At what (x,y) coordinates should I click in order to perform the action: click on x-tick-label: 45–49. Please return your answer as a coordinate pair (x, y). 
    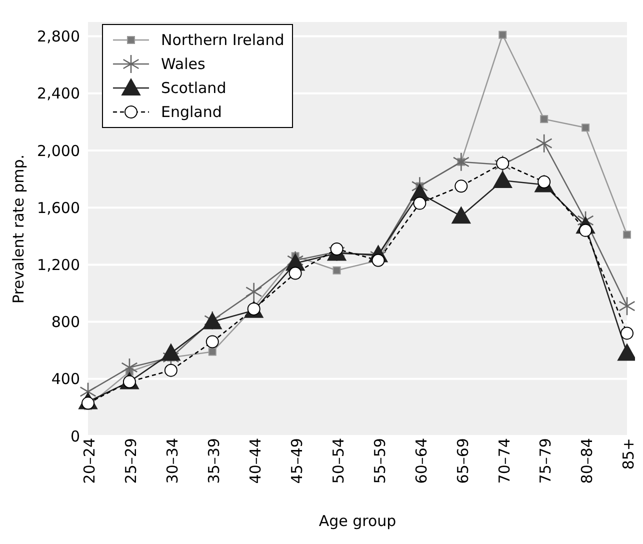
    Looking at the image, I should click on (297, 461).